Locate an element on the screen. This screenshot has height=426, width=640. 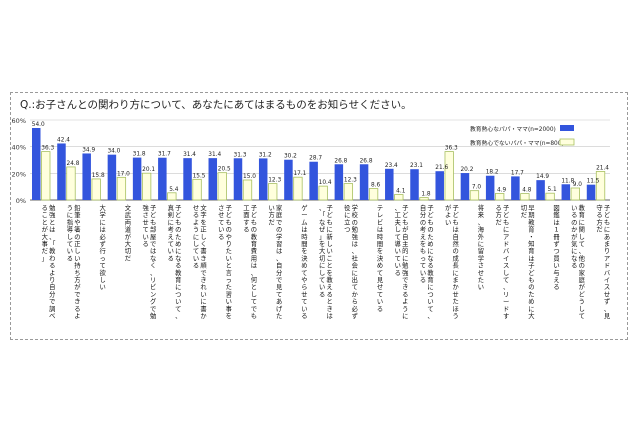
data-label-series-1: 17.7 is located at coordinates (517, 173).